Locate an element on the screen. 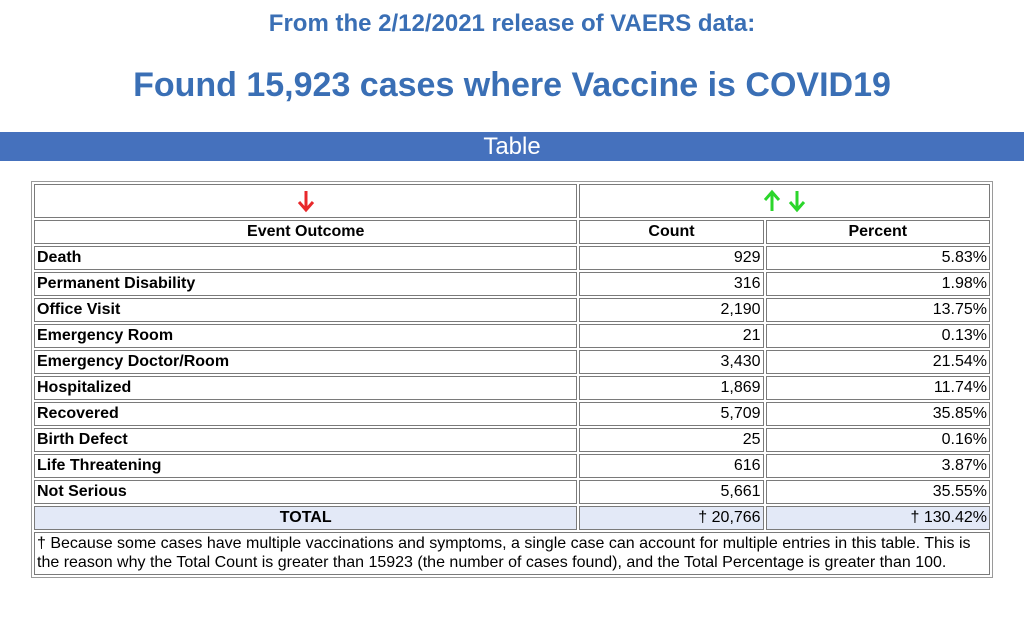  table-row: Permanent Disability 316 1.98% is located at coordinates (512, 284).